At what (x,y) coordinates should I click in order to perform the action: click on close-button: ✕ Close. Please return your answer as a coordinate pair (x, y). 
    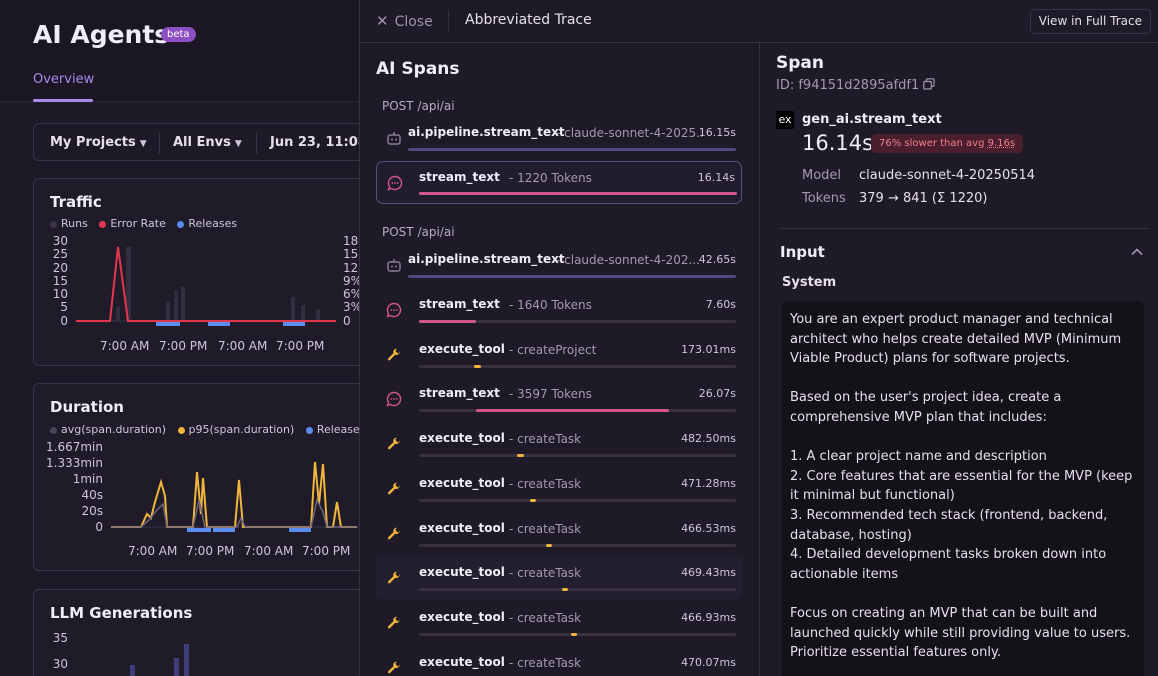
    Looking at the image, I should click on (404, 21).